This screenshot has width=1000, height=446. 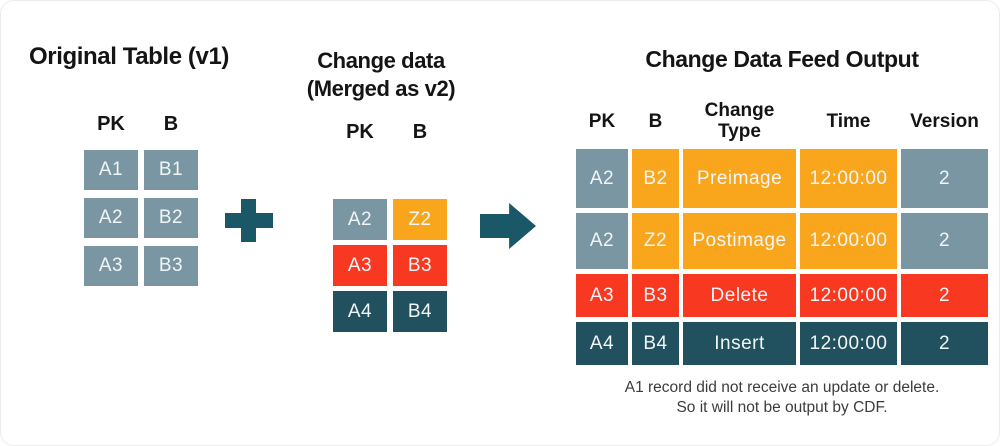 What do you see at coordinates (381, 88) in the screenshot?
I see `change-data-title-line2: (Merged as v2)` at bounding box center [381, 88].